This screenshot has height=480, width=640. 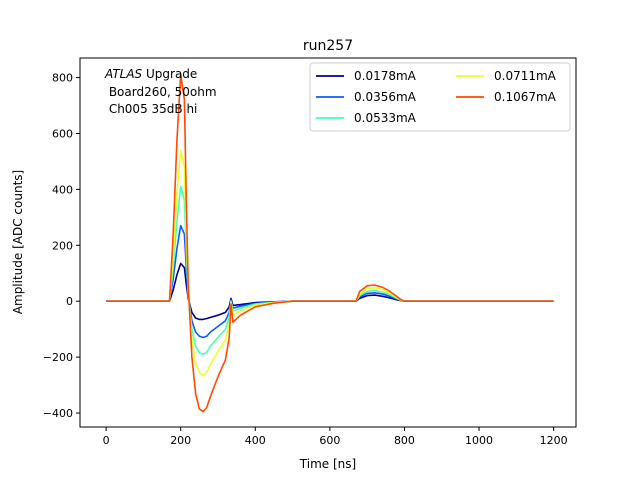 I want to click on annotation-line-3: Ch005 35dB hi, so click(x=151, y=109).